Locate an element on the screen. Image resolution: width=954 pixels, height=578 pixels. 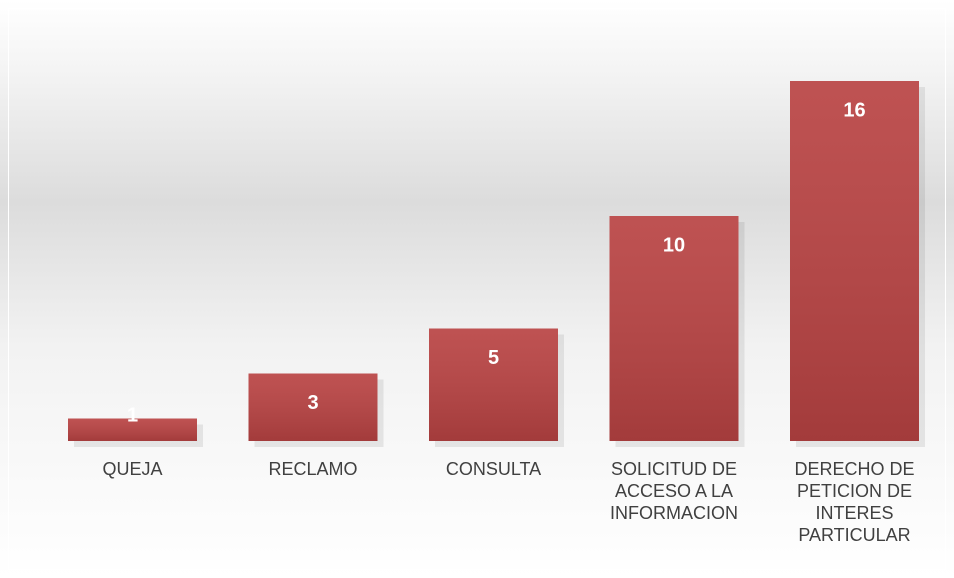
value-label: 5 is located at coordinates (493, 358).